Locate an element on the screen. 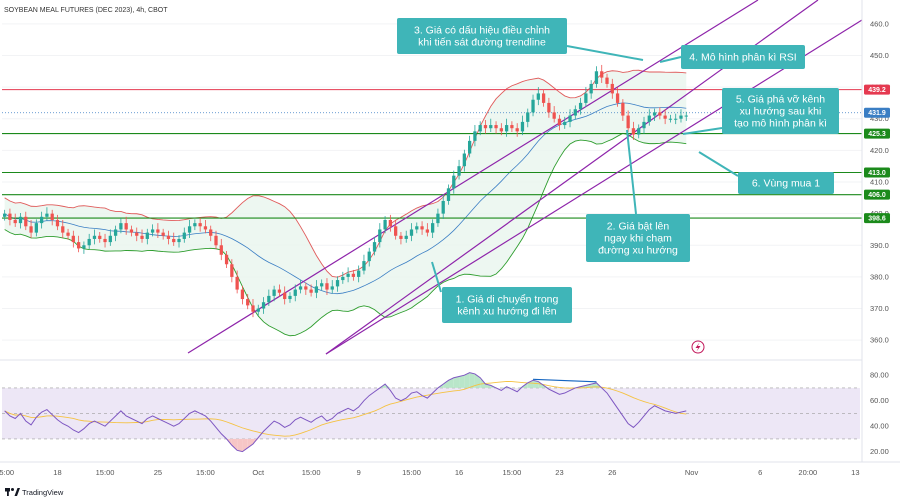  annotation-callout: 4. Mô hình phân kì RSI is located at coordinates (732, 57).